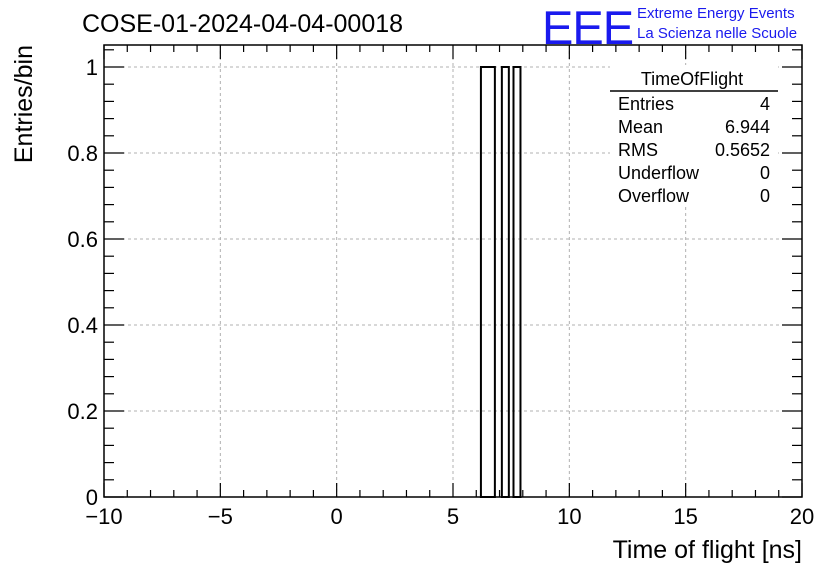  What do you see at coordinates (453, 516) in the screenshot?
I see `x-tick-label: 5` at bounding box center [453, 516].